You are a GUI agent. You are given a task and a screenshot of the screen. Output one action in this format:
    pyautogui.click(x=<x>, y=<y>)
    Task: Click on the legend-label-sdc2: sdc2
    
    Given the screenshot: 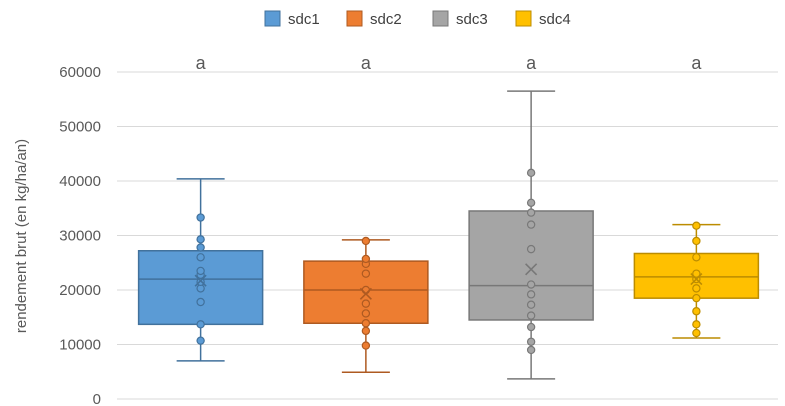 What is the action you would take?
    pyautogui.click(x=386, y=19)
    